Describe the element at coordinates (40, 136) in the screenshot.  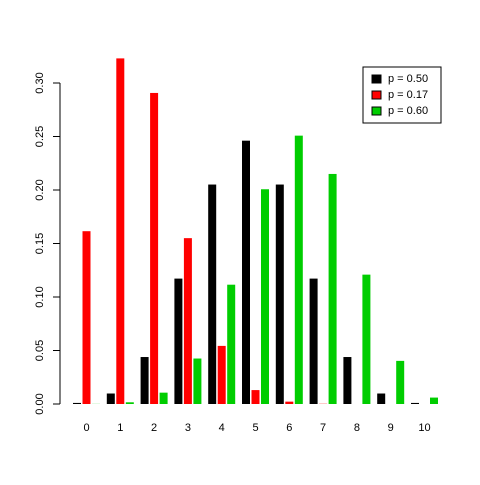
I see `y-tick-label: 0.25` at that location.